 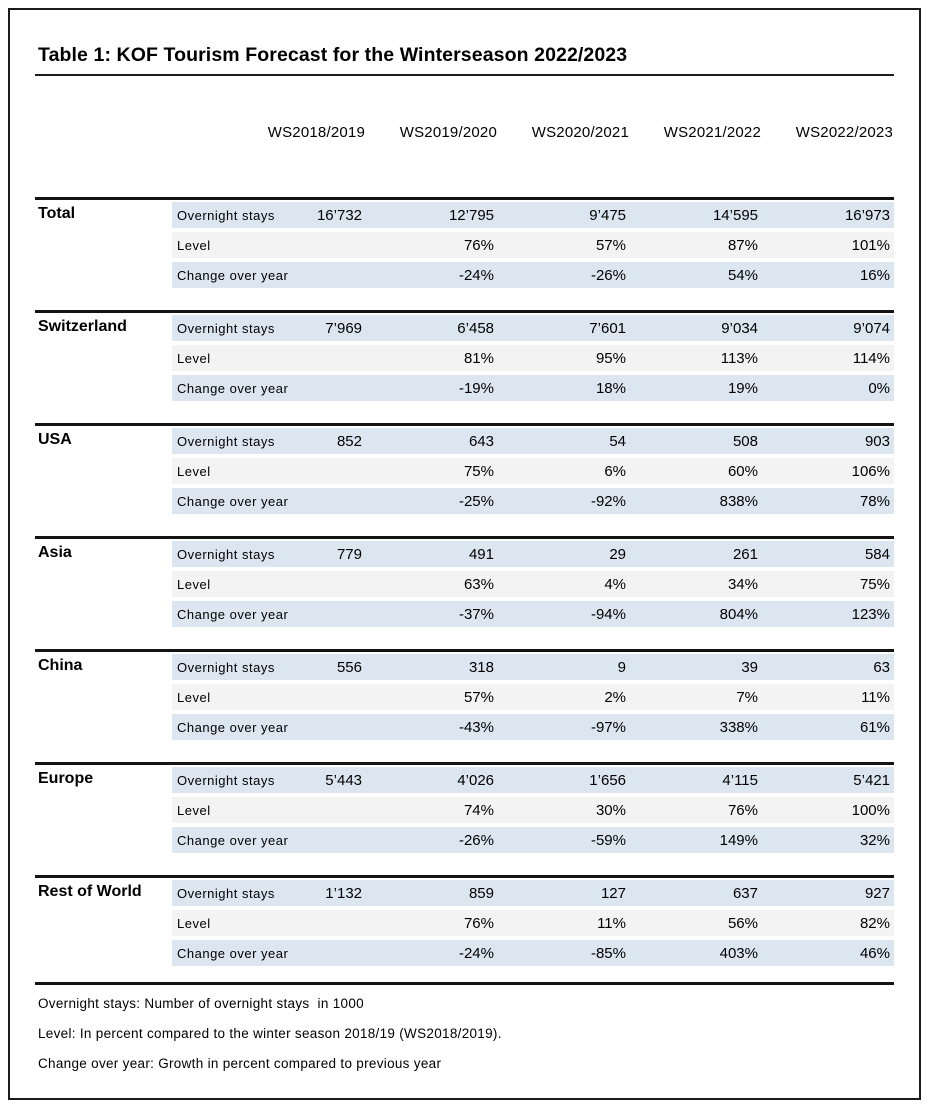 What do you see at coordinates (533, 697) in the screenshot?
I see `data-row-level: Level 57% 2% 7% 11%` at bounding box center [533, 697].